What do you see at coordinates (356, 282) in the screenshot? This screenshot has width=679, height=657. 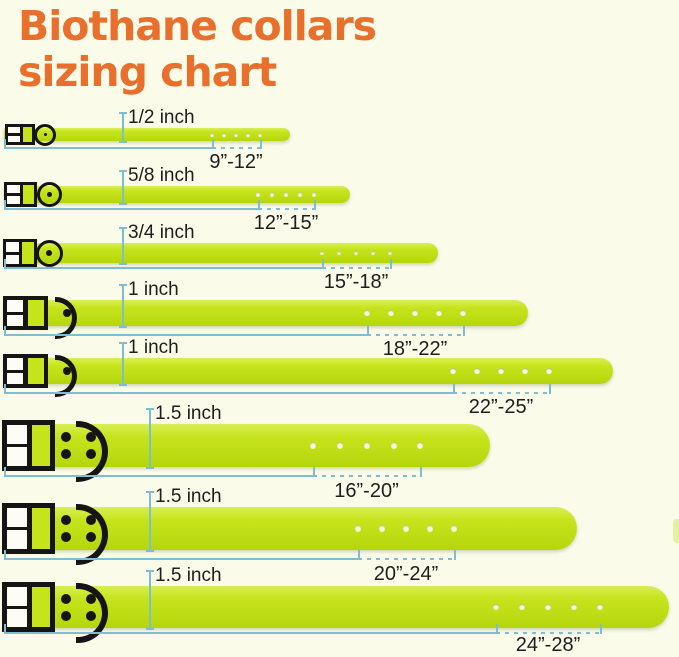 I see `size-range-label: 15”-18”` at bounding box center [356, 282].